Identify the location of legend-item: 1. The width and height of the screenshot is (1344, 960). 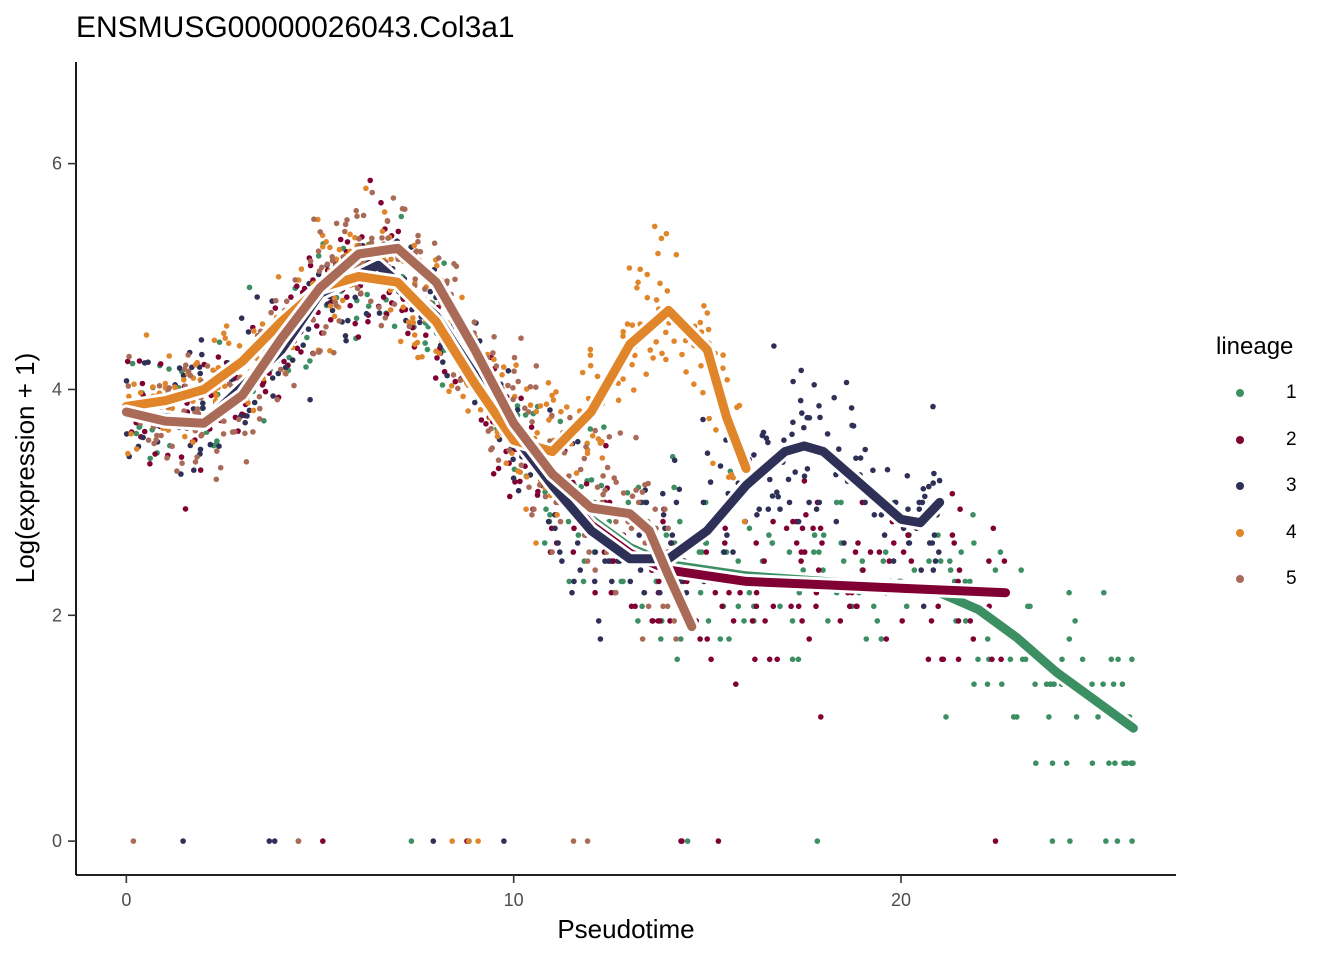
(1276, 393).